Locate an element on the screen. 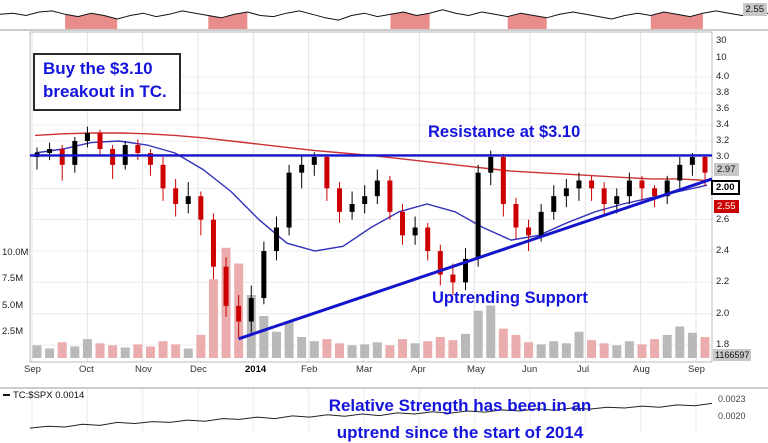  relative-strength-text-line2: uptrend since the start of 2014 is located at coordinates (460, 432).